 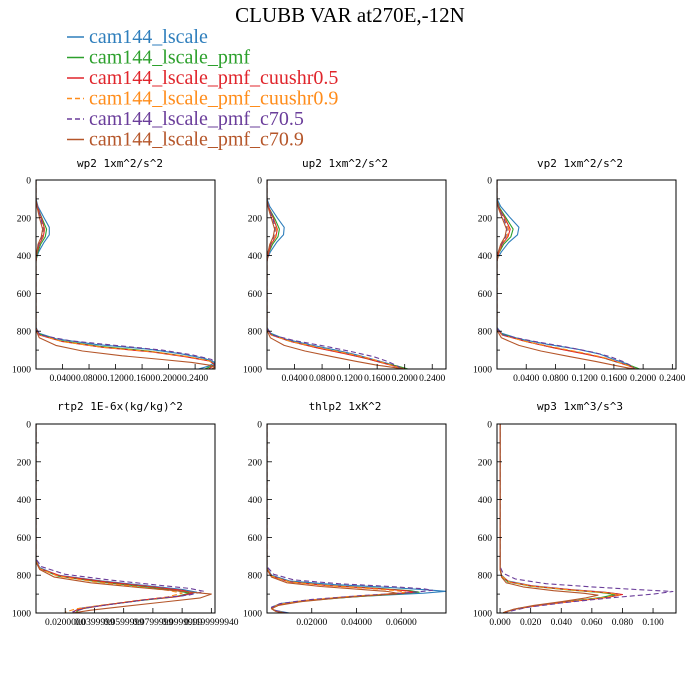 What do you see at coordinates (592, 623) in the screenshot?
I see `x-tick-label: 0.060` at bounding box center [592, 623].